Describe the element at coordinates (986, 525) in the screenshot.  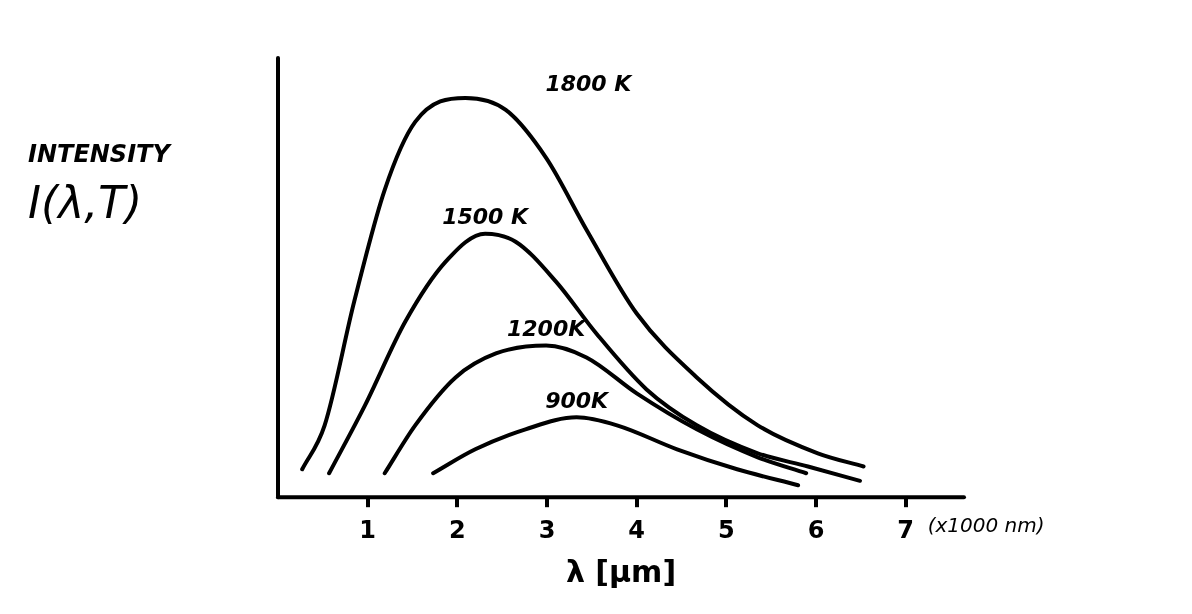
I see `text: (x1000 nm)` at that location.